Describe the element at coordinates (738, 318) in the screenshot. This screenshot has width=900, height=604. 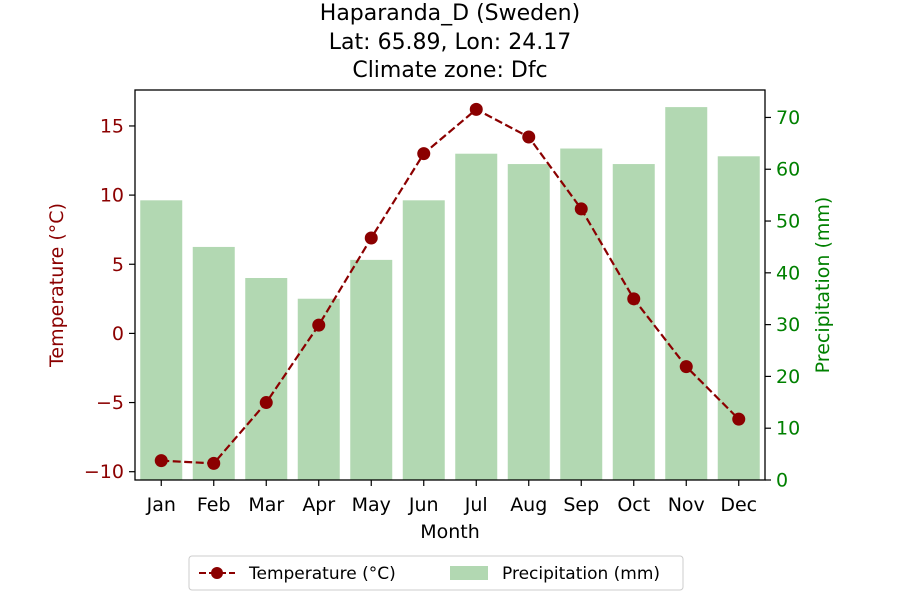
I see `precipitation-bar-dec` at that location.